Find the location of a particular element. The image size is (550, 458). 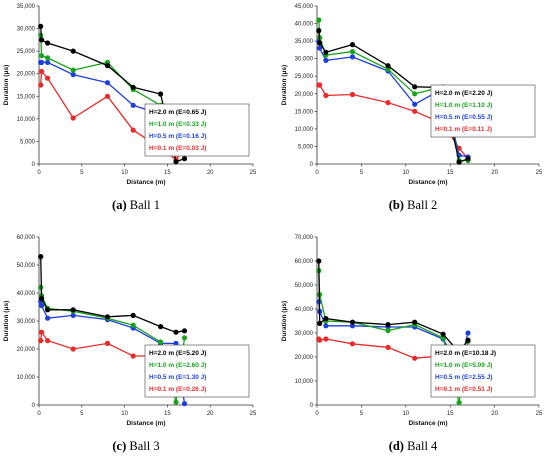

x-axis-title: Distance (m) is located at coordinates (145, 182).